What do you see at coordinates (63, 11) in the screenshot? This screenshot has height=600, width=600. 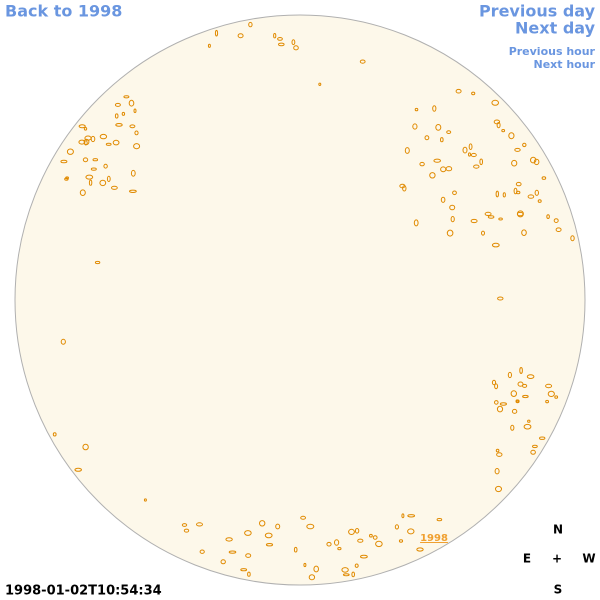 I see `back-link: Back to 1998` at bounding box center [63, 11].